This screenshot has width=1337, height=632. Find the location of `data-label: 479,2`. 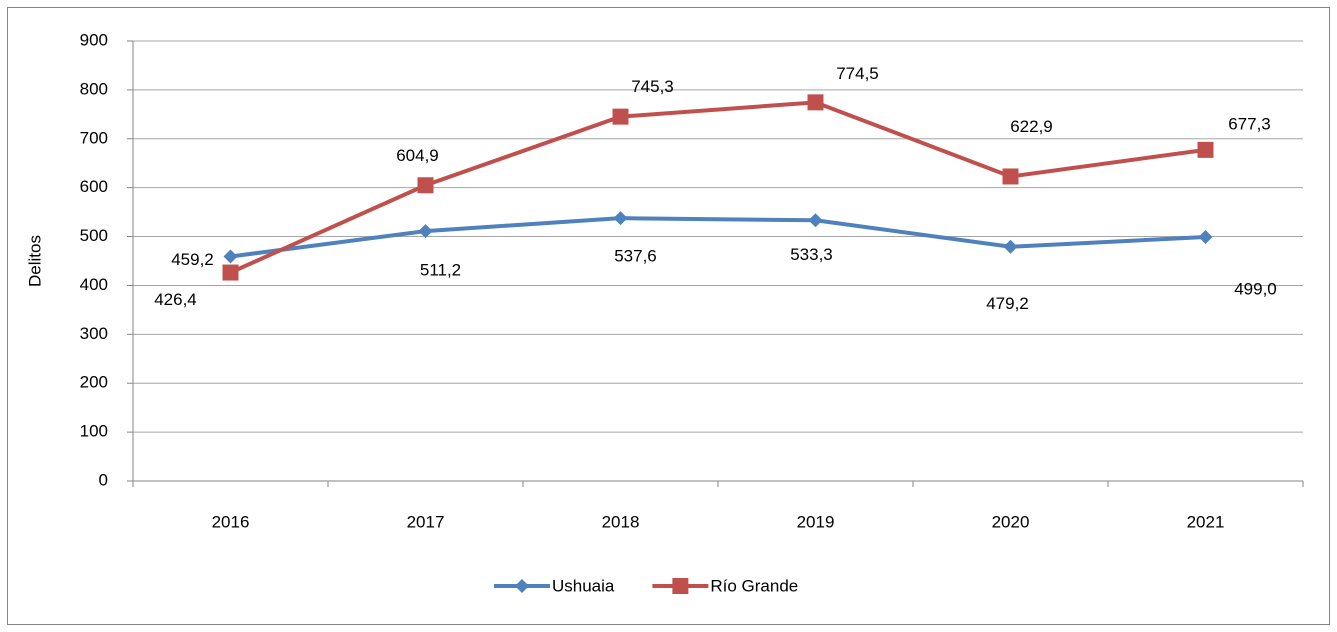

data-label: 479,2 is located at coordinates (1007, 303).